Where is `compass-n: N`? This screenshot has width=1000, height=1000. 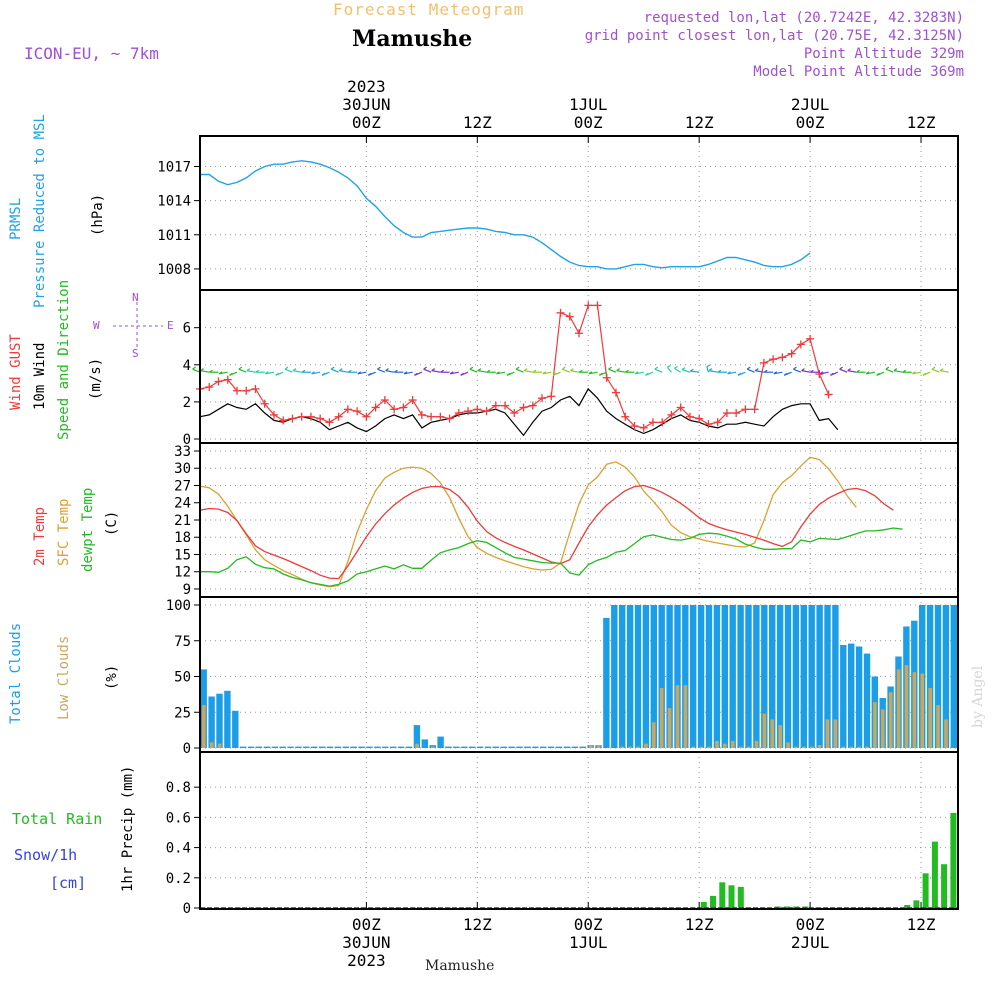
compass-n: N is located at coordinates (135, 297).